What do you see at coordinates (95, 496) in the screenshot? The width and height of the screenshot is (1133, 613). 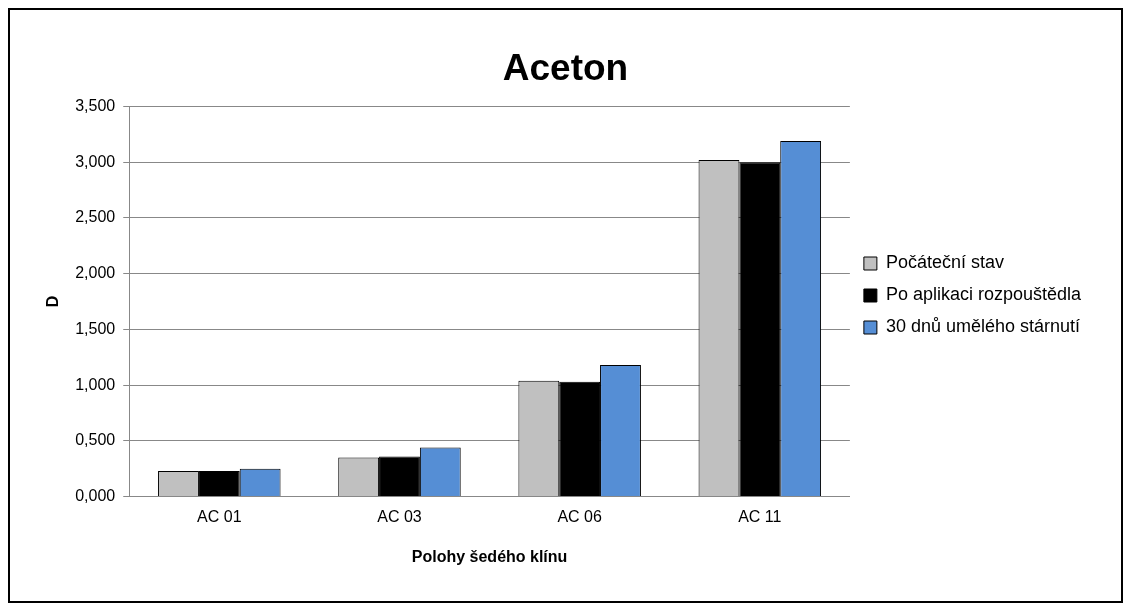 I see `y-tick-label: 0,000` at bounding box center [95, 496].